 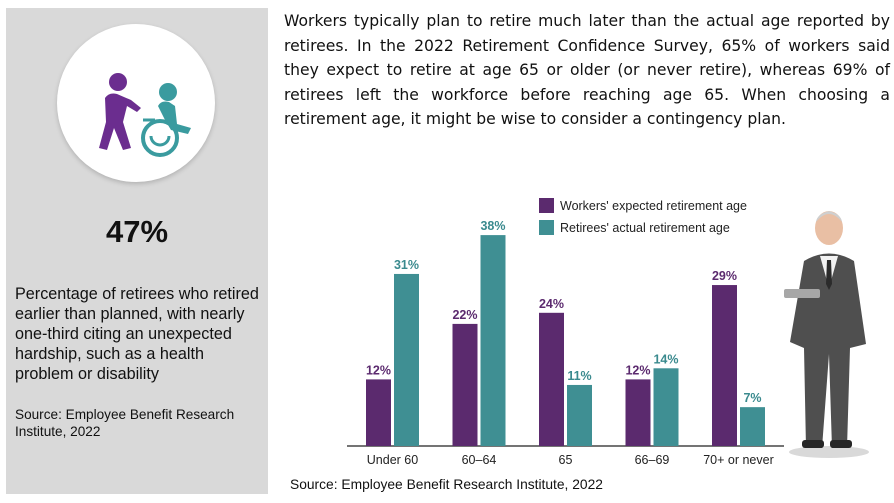 I want to click on legend-label-0: Workers' expected retirement age, so click(x=653, y=206).